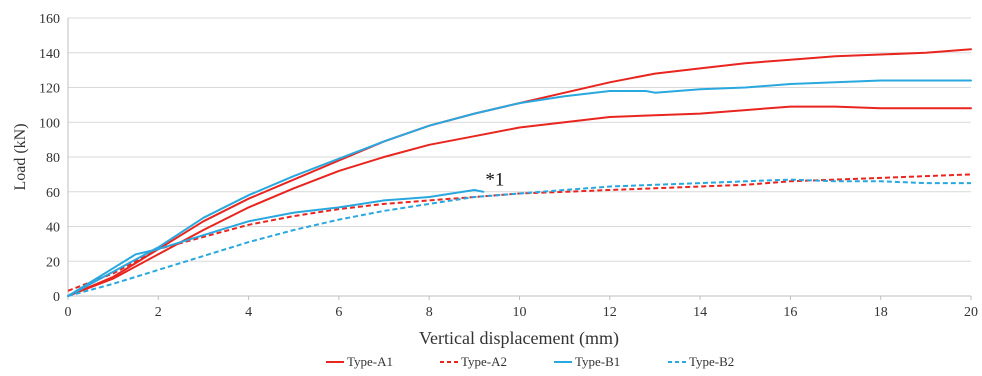  What do you see at coordinates (494, 179) in the screenshot?
I see `annotation-label: *1` at bounding box center [494, 179].